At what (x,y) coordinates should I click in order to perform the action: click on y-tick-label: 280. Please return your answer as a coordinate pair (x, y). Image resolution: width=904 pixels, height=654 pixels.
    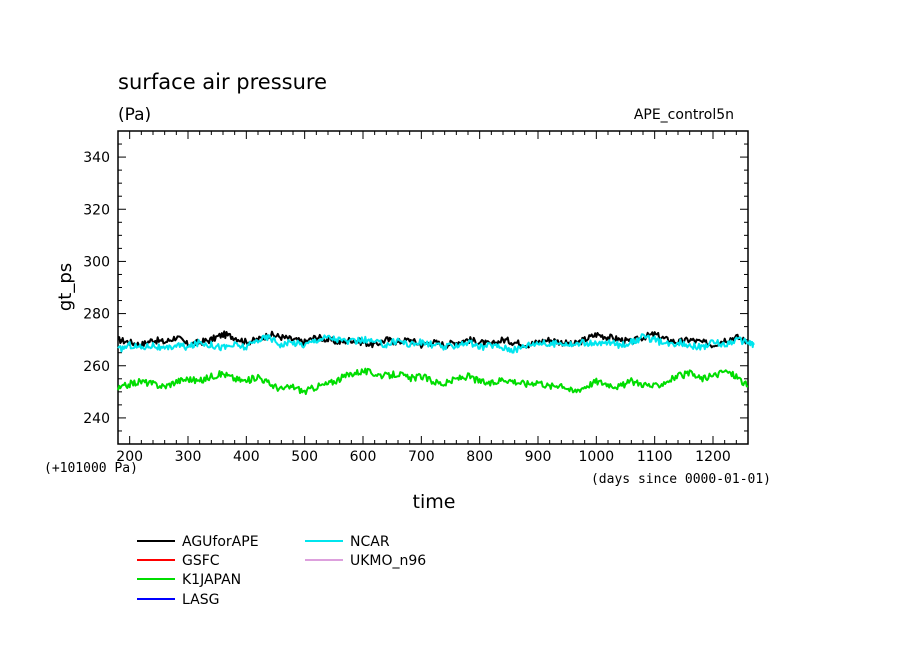
    Looking at the image, I should click on (96, 315).